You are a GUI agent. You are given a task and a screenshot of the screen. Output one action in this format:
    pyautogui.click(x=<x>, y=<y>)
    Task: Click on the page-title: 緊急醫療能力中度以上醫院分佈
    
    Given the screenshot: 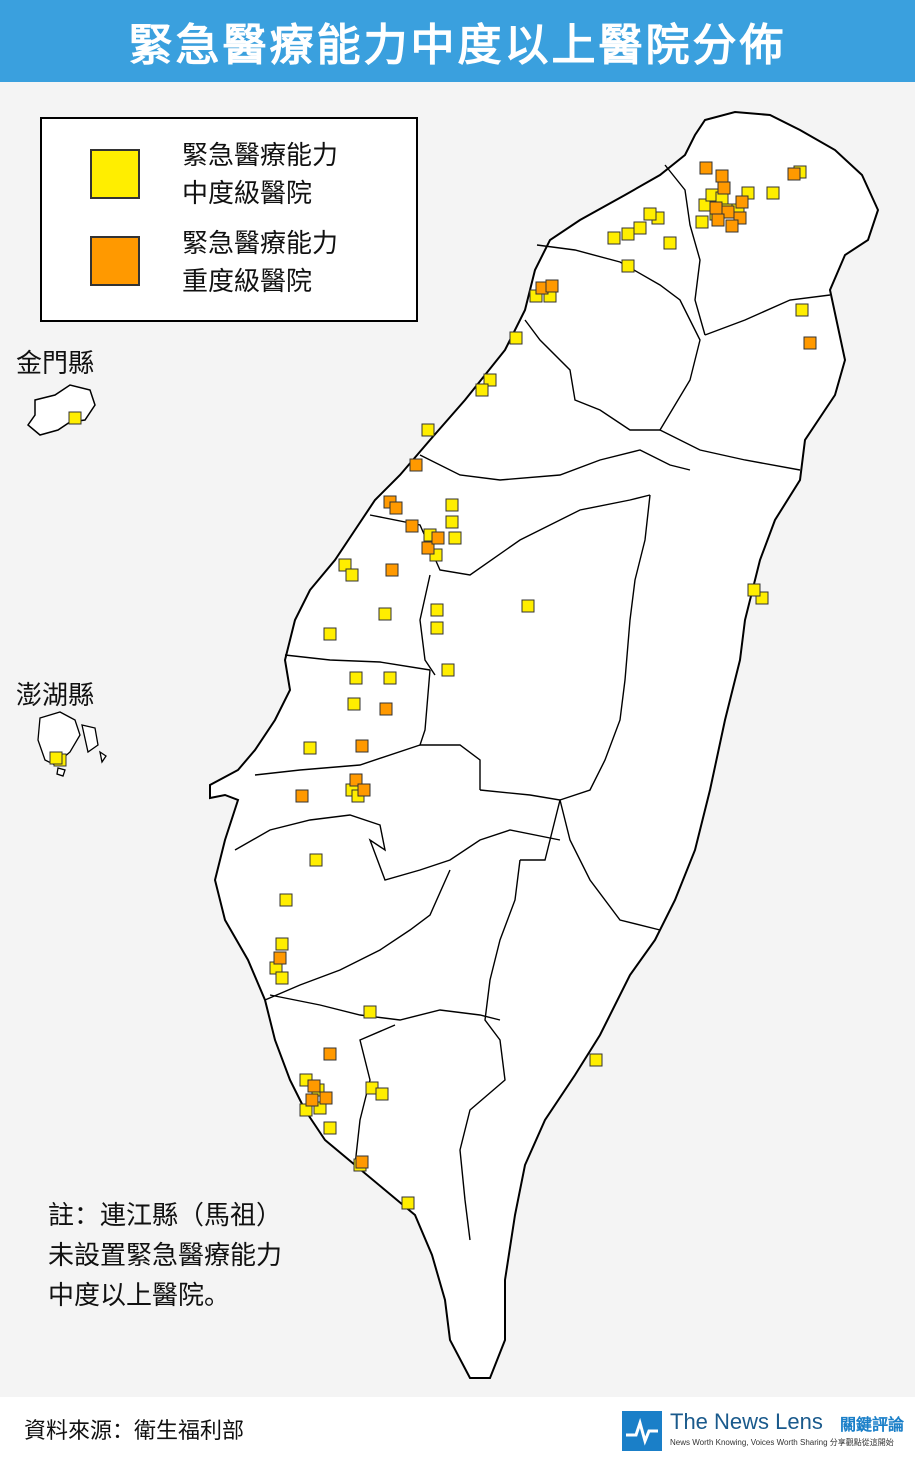 What is the action you would take?
    pyautogui.click(x=457, y=45)
    